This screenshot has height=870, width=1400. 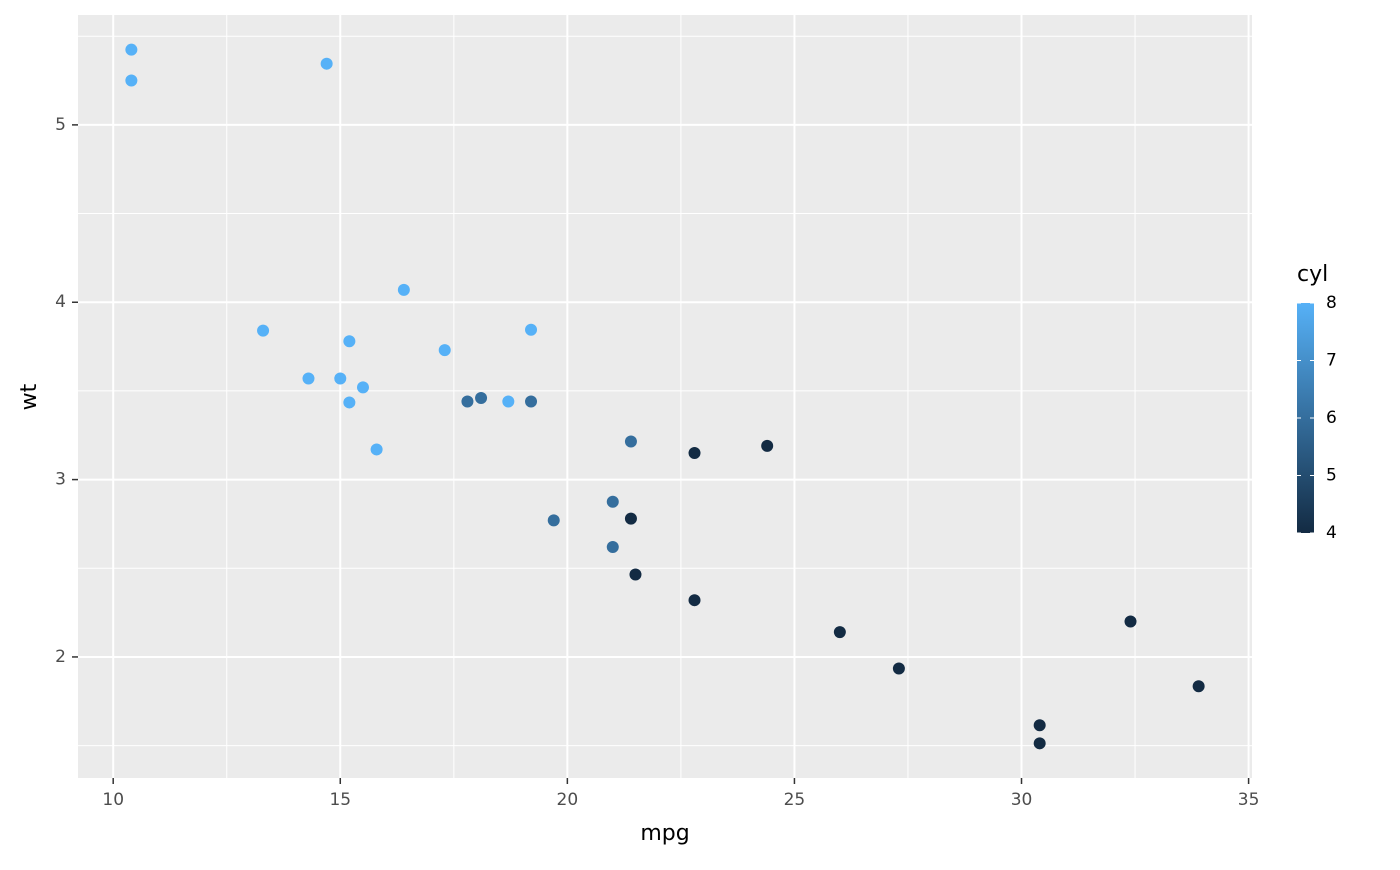 What do you see at coordinates (1022, 800) in the screenshot?
I see `x-tick-label: 30` at bounding box center [1022, 800].